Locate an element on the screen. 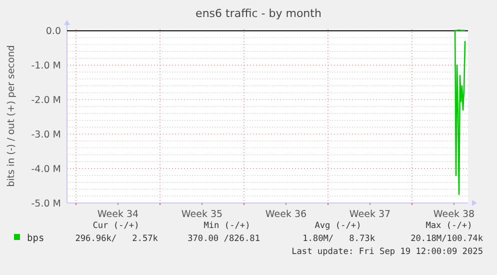 The height and width of the screenshot is (275, 497). text: Cur (-/+) is located at coordinates (116, 226).